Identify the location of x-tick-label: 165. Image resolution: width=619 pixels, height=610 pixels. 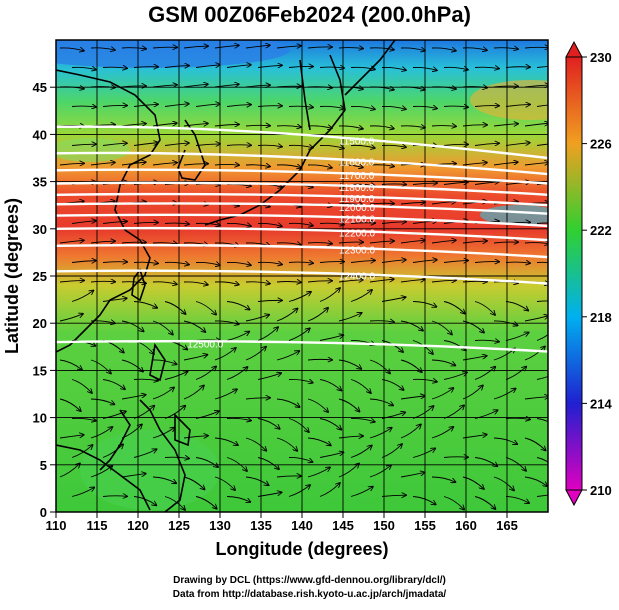
(507, 525).